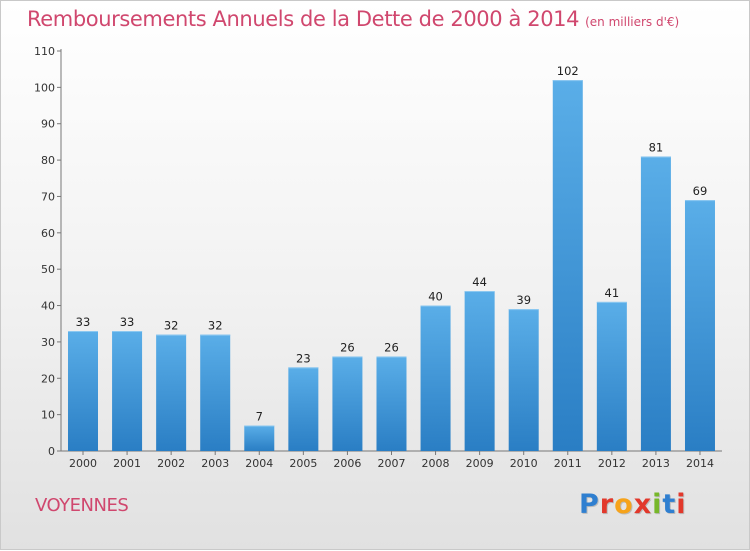 Image resolution: width=750 pixels, height=551 pixels. What do you see at coordinates (82, 505) in the screenshot?
I see `town-name: VOYENNES` at bounding box center [82, 505].